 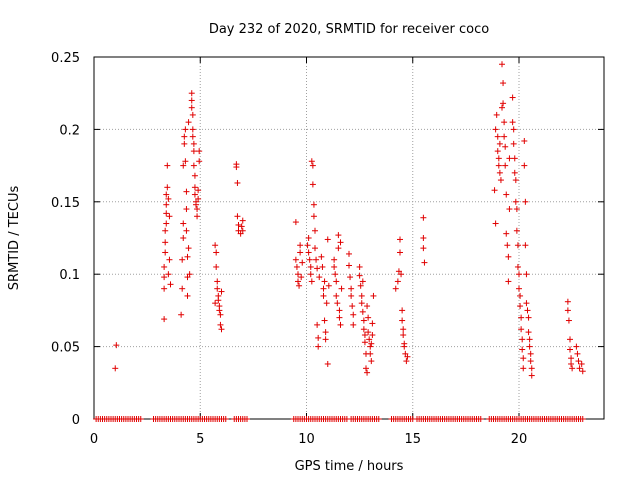 What do you see at coordinates (14, 238) in the screenshot?
I see `y-axis-title: SRMTID / TECUs` at bounding box center [14, 238].